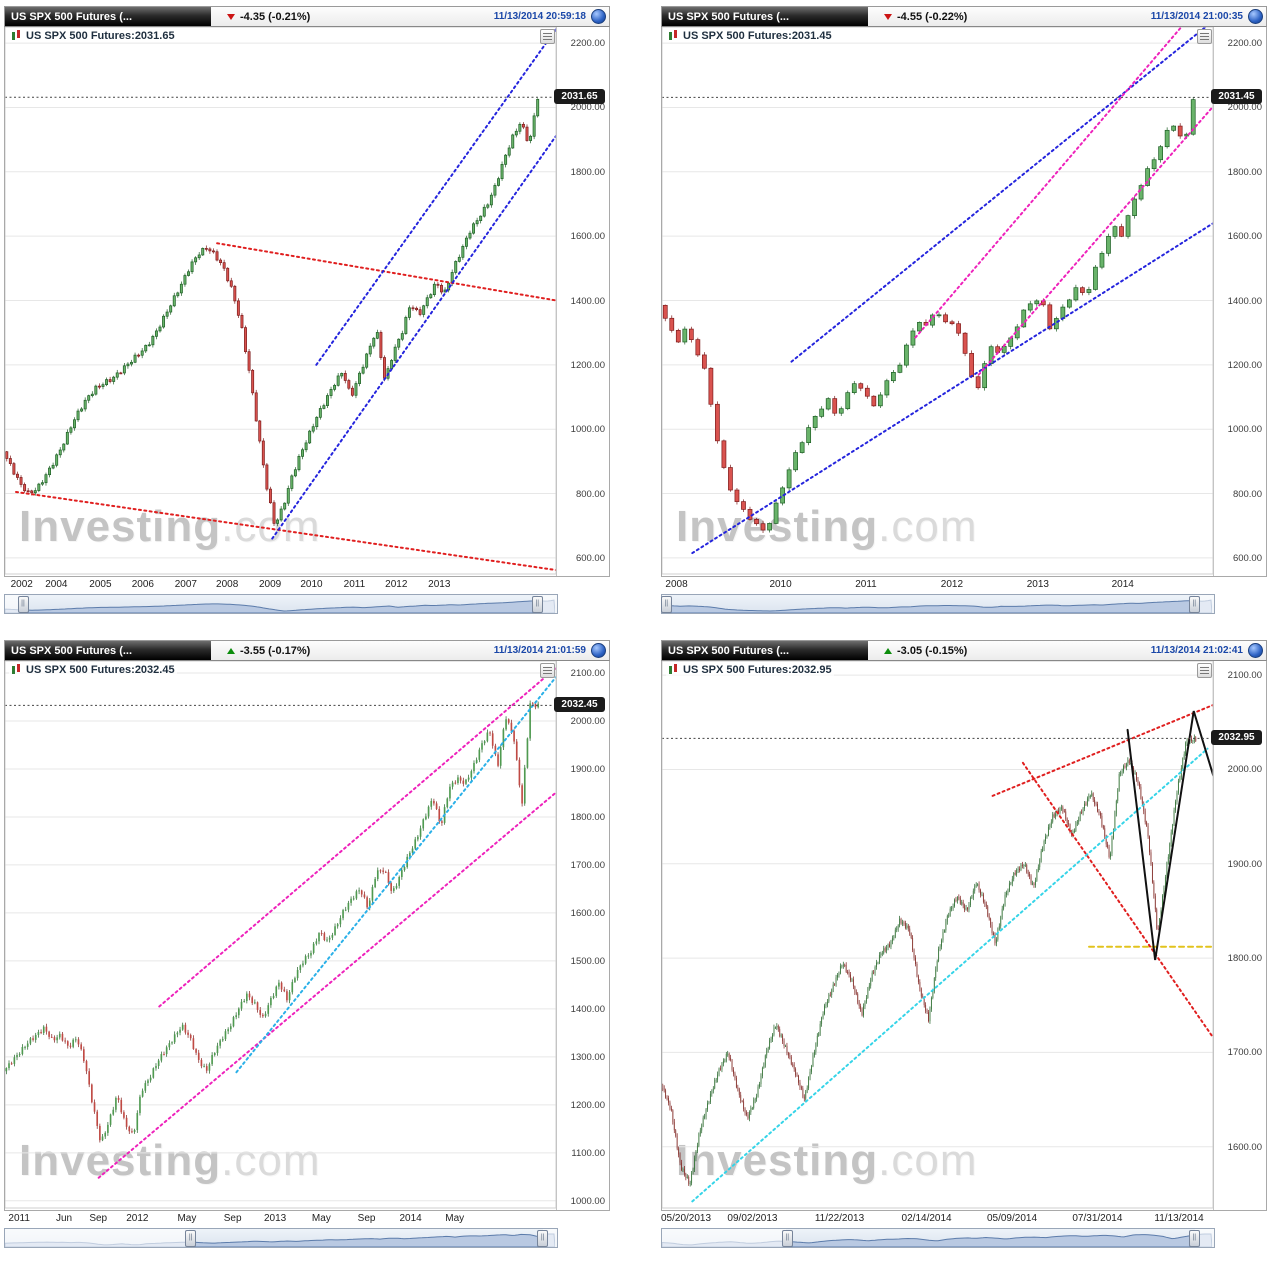  I want to click on x-axis-label: 2007, so click(185, 584).